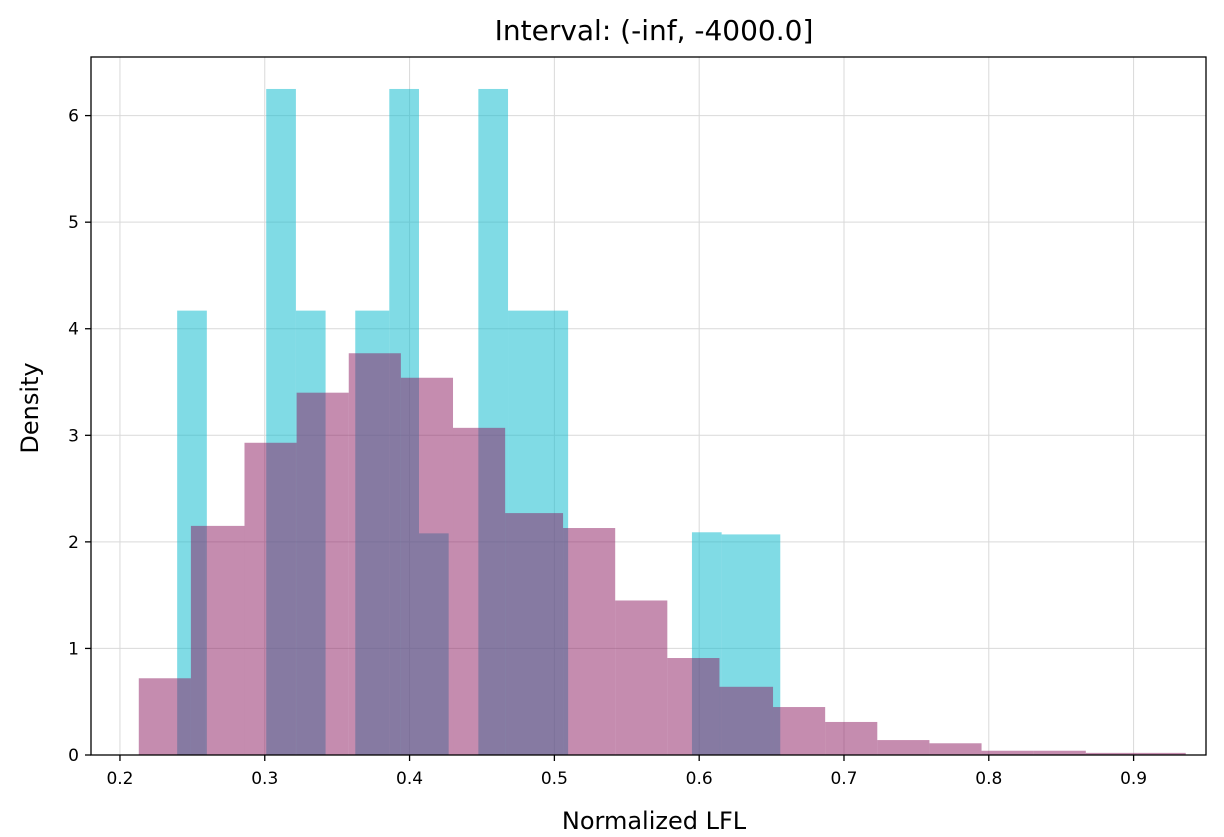 Image resolution: width=1224 pixels, height=837 pixels. What do you see at coordinates (73, 543) in the screenshot?
I see `y-tick-label-2: 2` at bounding box center [73, 543].